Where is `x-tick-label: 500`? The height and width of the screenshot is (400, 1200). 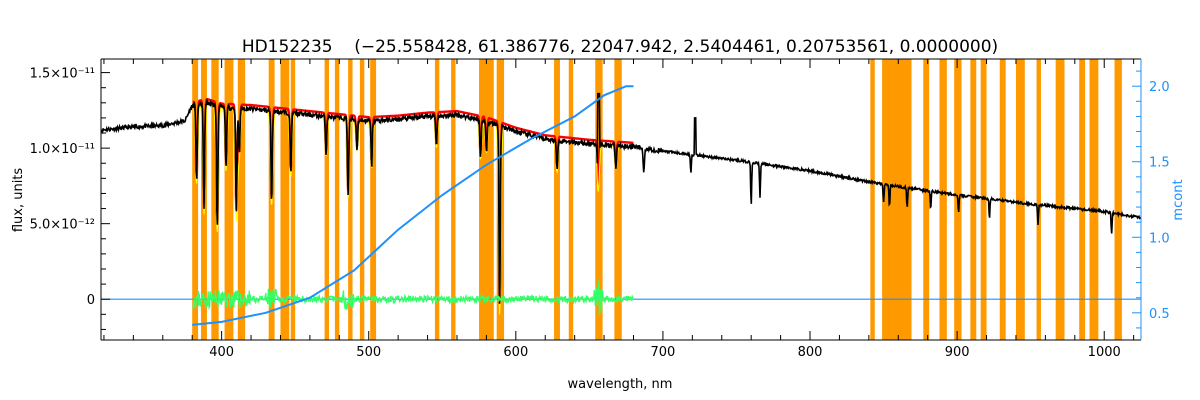 x-tick-label: 500 is located at coordinates (368, 352).